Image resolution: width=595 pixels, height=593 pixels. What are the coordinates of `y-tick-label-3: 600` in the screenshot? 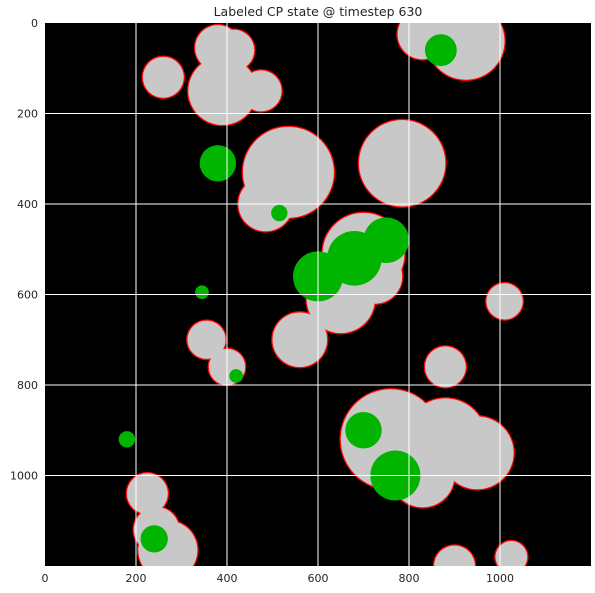 It's located at (27, 295).